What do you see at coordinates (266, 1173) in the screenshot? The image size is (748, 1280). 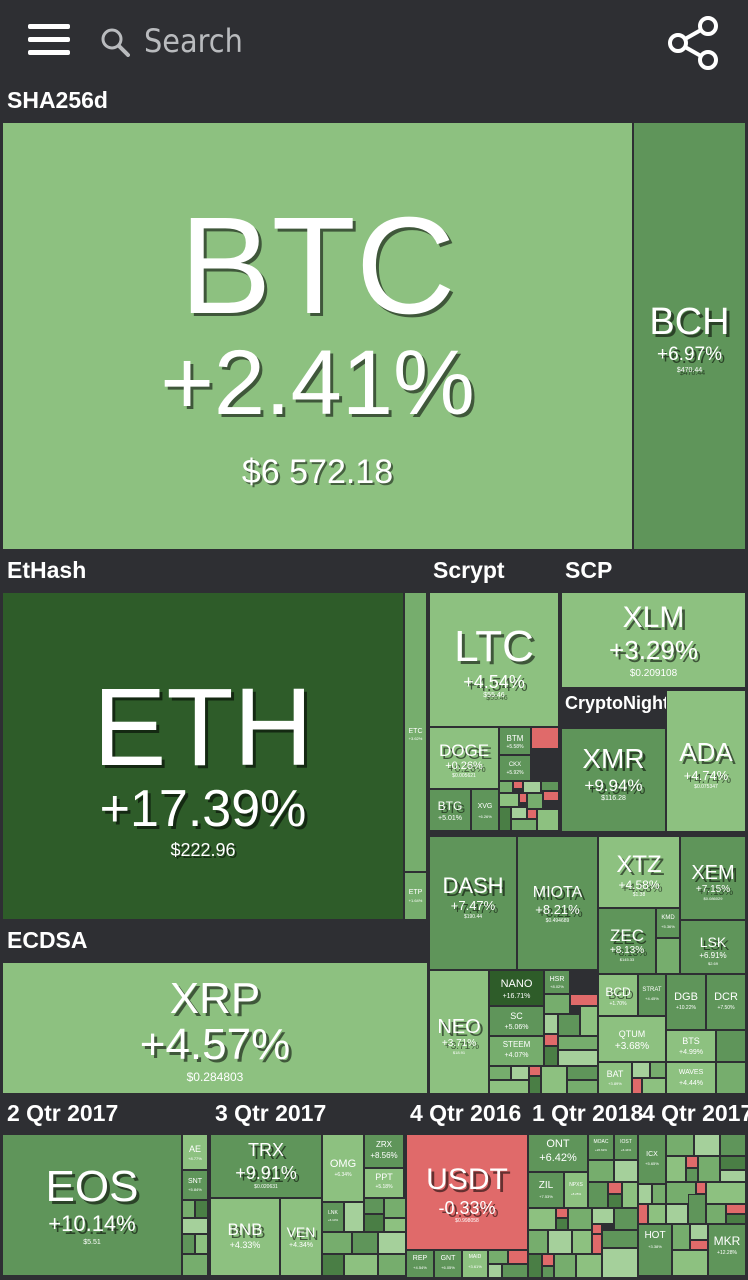 I see `tile-change: +9.91%` at bounding box center [266, 1173].